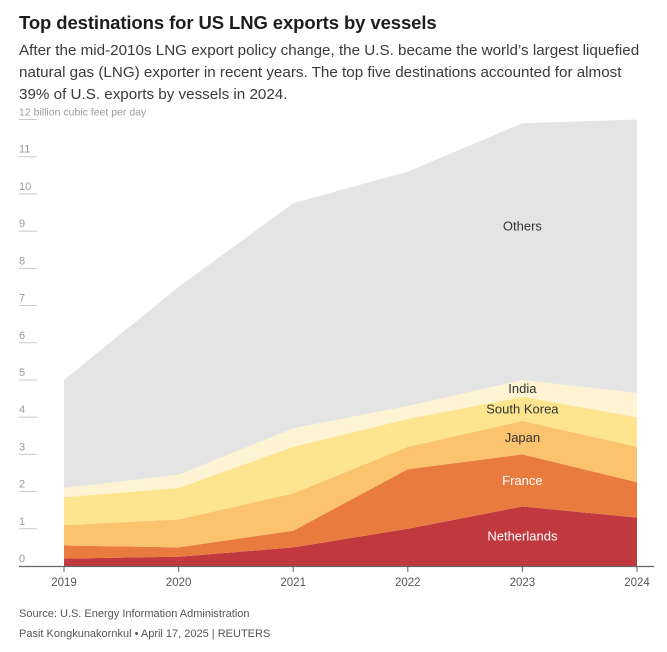 This screenshot has width=667, height=652. What do you see at coordinates (522, 437) in the screenshot?
I see `series-label-japan: Japan` at bounding box center [522, 437].